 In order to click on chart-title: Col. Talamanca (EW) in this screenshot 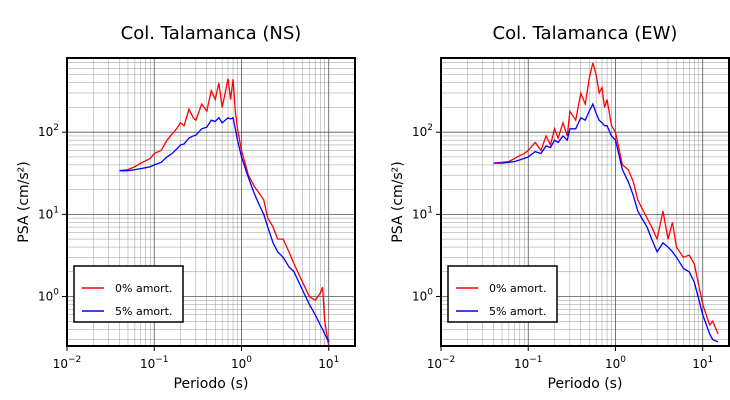, I will do `click(585, 33)`.